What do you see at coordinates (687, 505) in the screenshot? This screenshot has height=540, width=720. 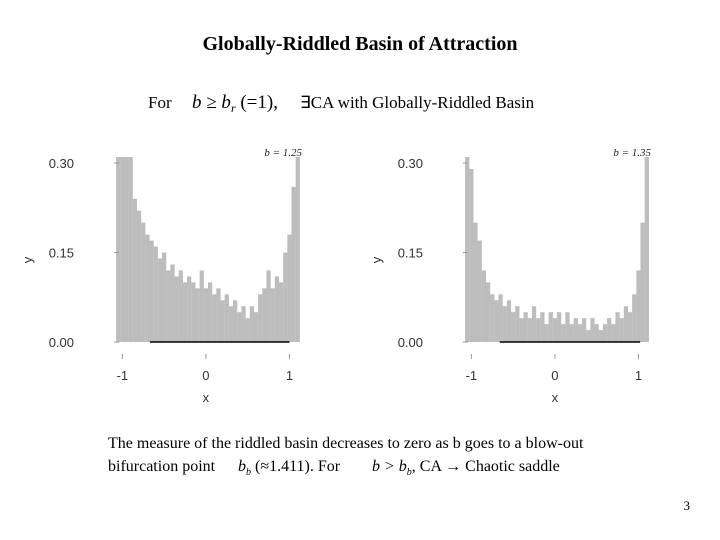 I see `page-number: 3` at bounding box center [687, 505].